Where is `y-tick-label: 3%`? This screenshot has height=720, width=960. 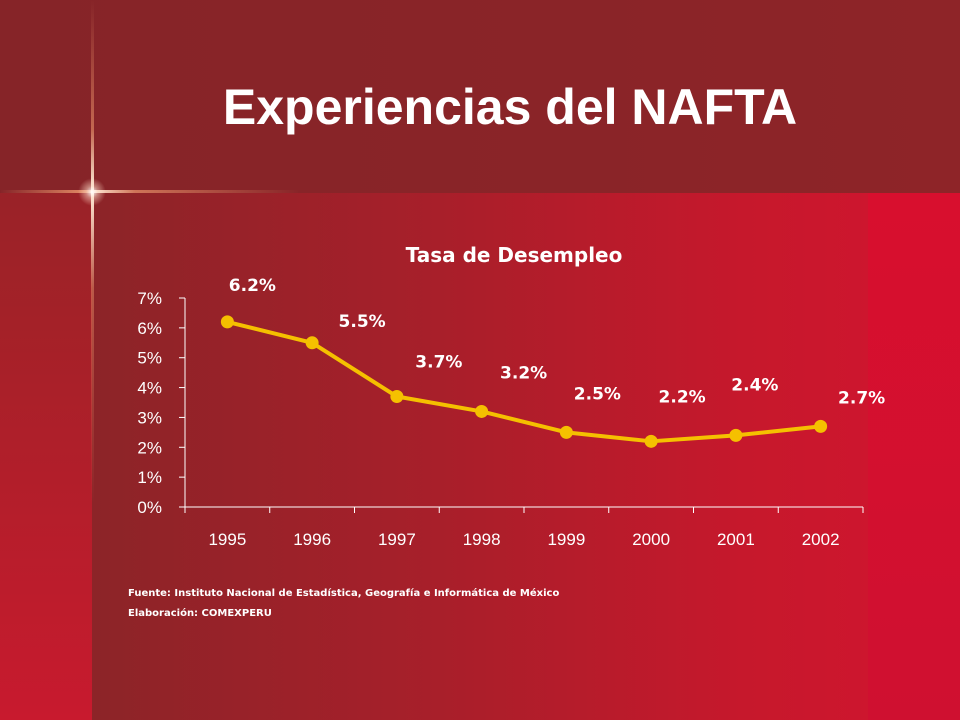
y-tick-label: 3% is located at coordinates (149, 417).